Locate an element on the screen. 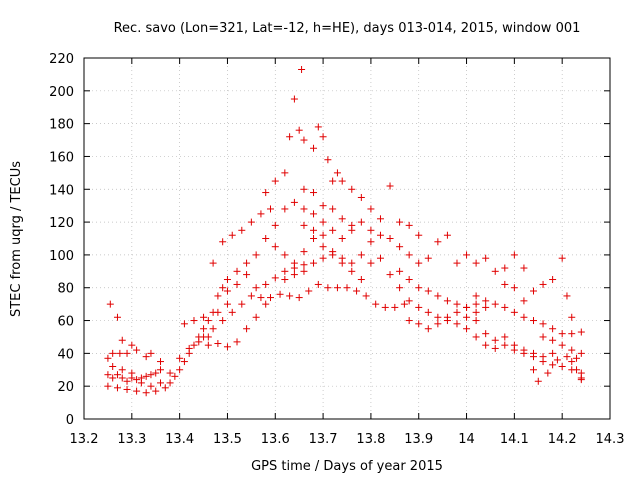 This screenshot has height=480, width=640. y-tick-label: 200 is located at coordinates (61, 92).